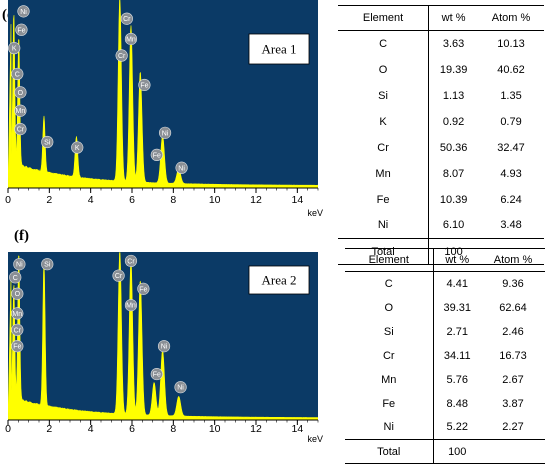  What do you see at coordinates (315, 213) in the screenshot?
I see `x-axis-unit-label: keV` at bounding box center [315, 213].